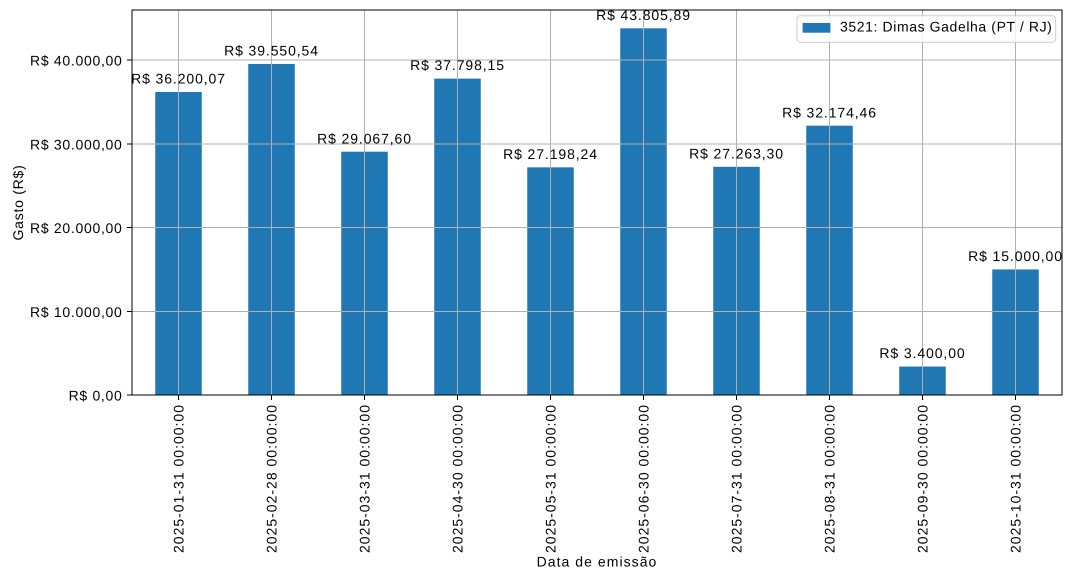  I want to click on svg-text: R$ 43.805,89, so click(643, 15).